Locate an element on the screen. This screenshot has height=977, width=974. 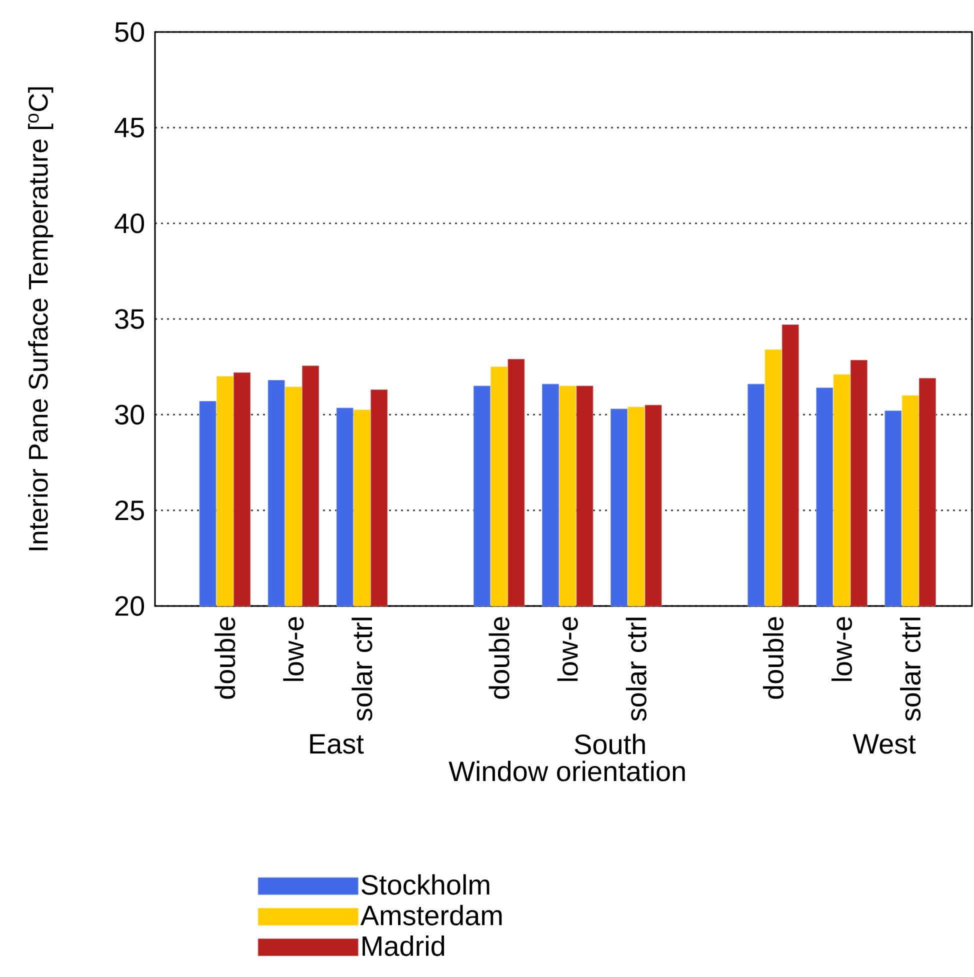
text: West is located at coordinates (884, 744).